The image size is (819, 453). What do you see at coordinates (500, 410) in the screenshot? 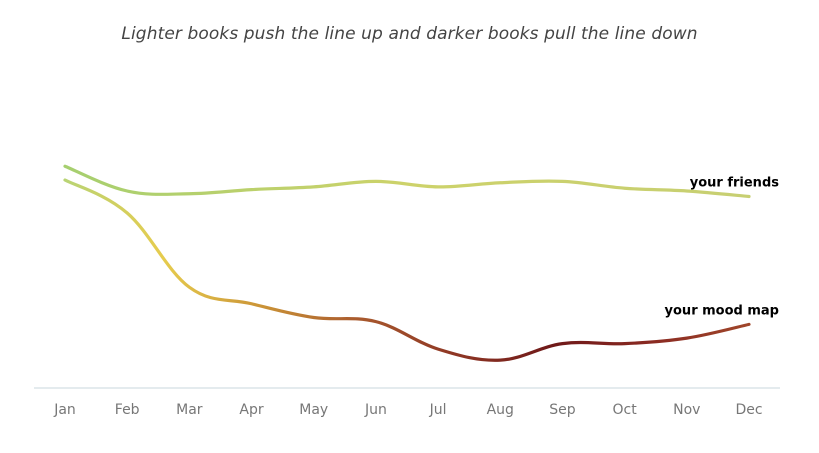
I see `x-tick-label: Aug` at bounding box center [500, 410].